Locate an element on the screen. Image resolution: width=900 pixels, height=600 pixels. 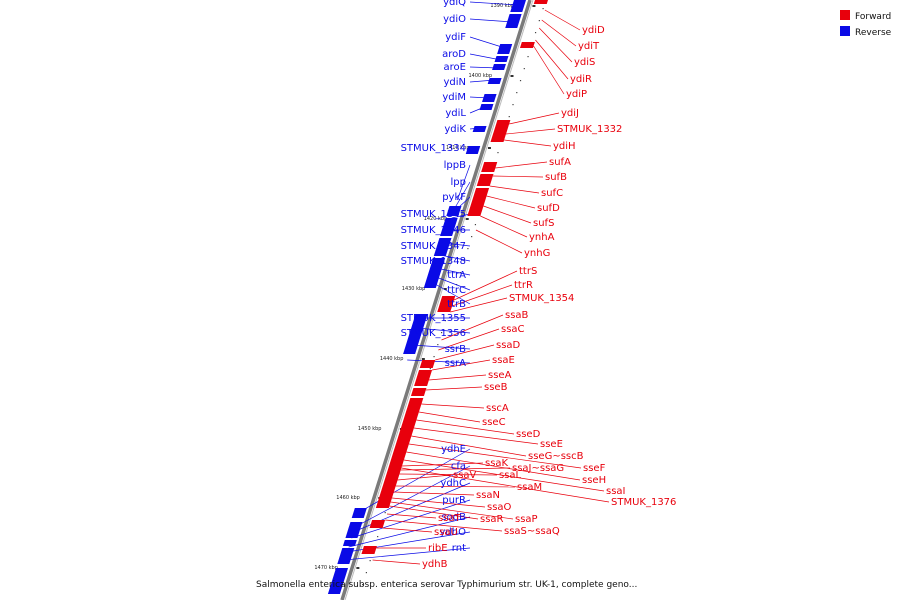
forward-gene-label-ssak: ssaK is located at coordinates (497, 463).